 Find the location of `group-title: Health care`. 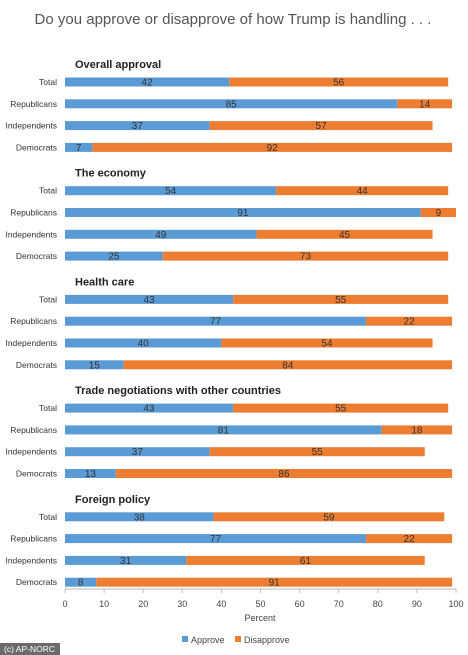

group-title: Health care is located at coordinates (104, 282).